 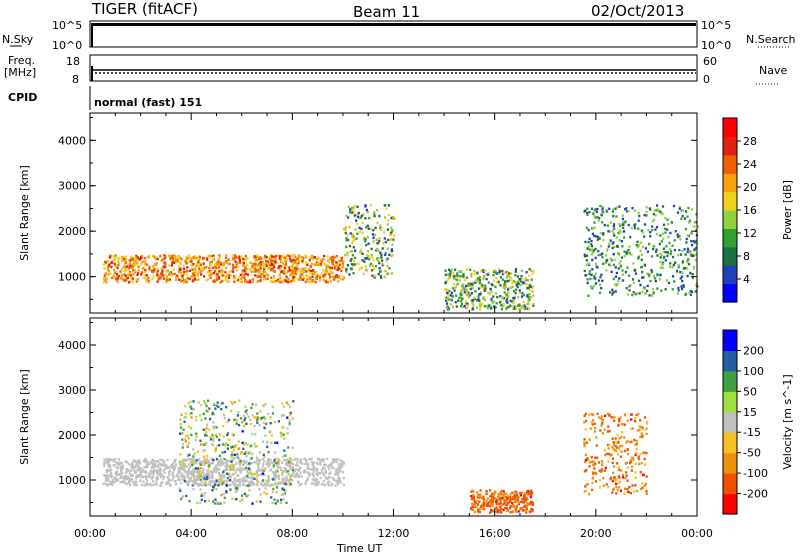 I want to click on colorbar-tick-label: 8, so click(x=746, y=256).